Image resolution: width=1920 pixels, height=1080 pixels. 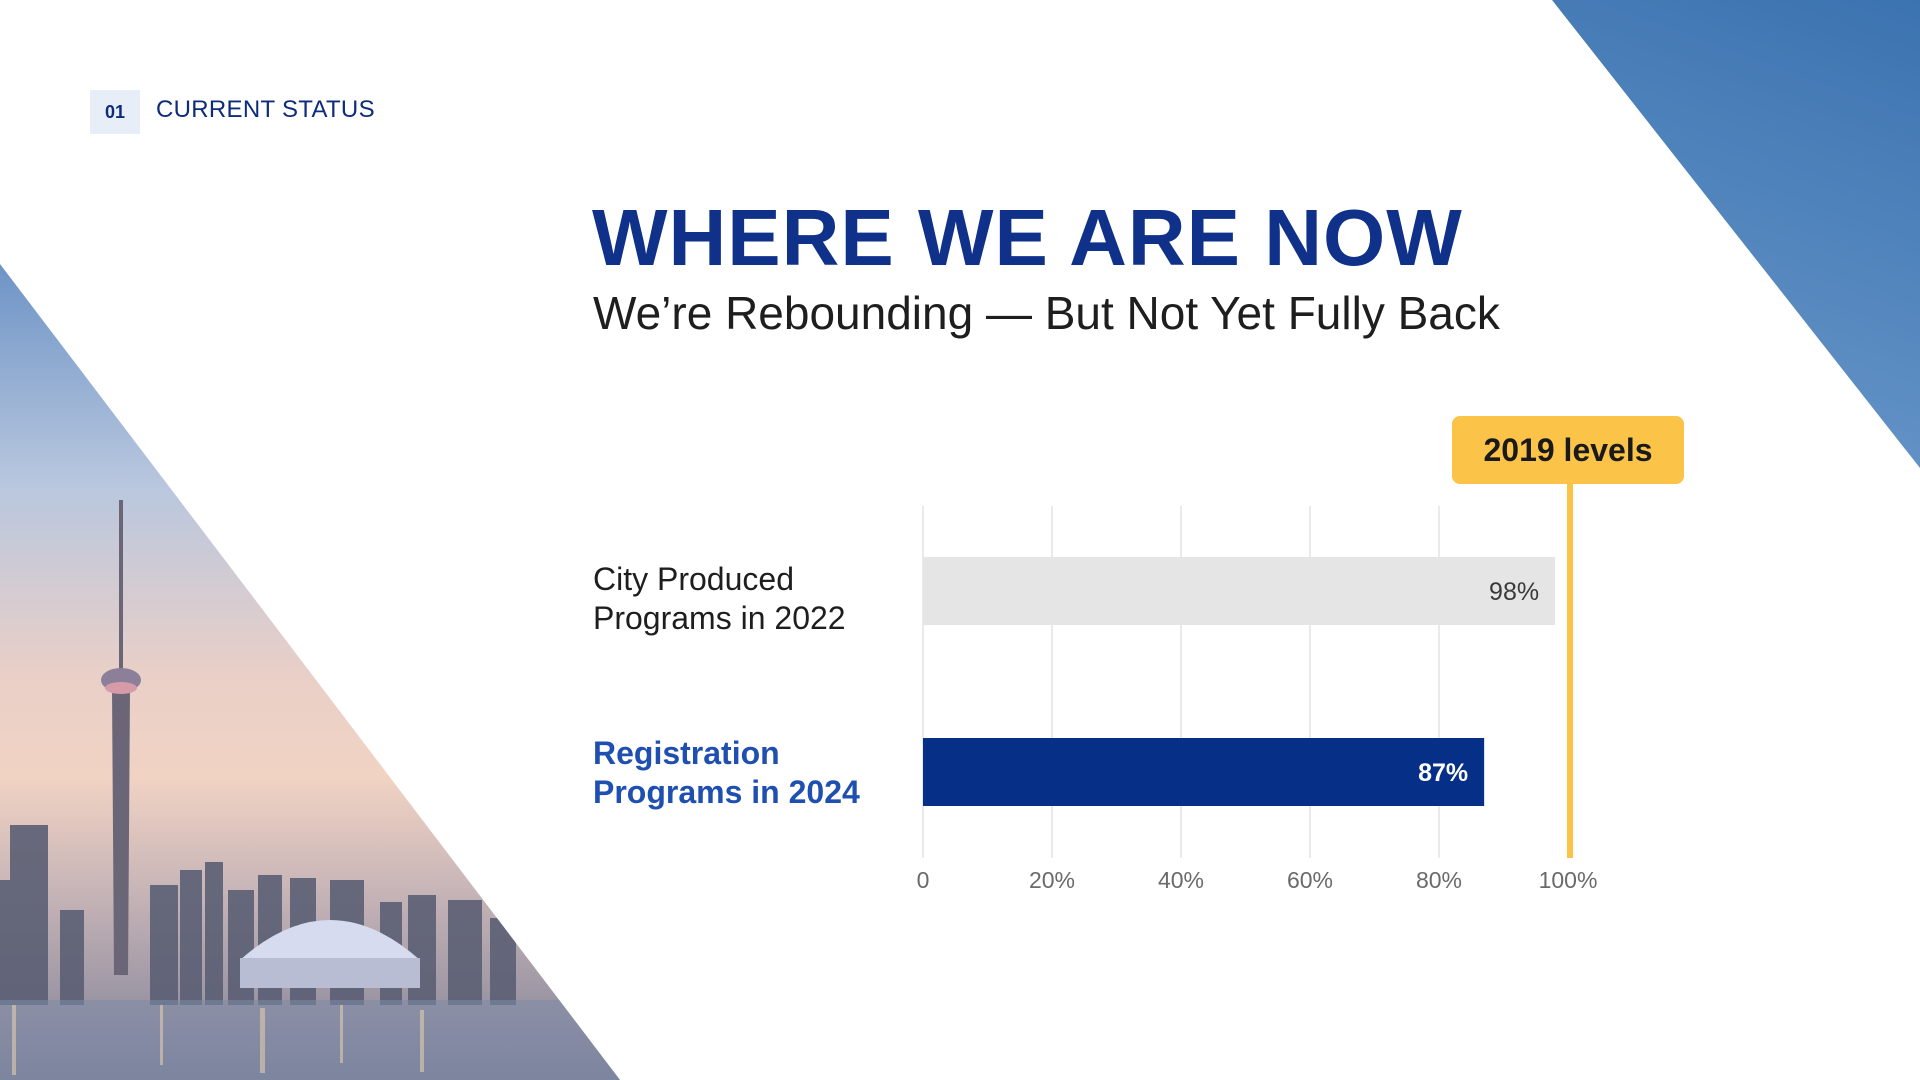 What do you see at coordinates (1514, 592) in the screenshot?
I see `bar-data-label: 98%` at bounding box center [1514, 592].